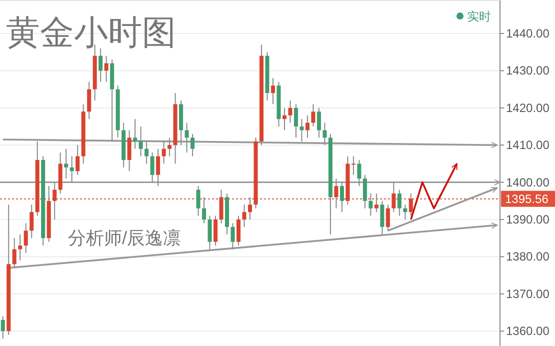 This screenshot has height=346, width=555. Describe the element at coordinates (528, 71) in the screenshot. I see `y-tick-label: 1430.00` at that location.